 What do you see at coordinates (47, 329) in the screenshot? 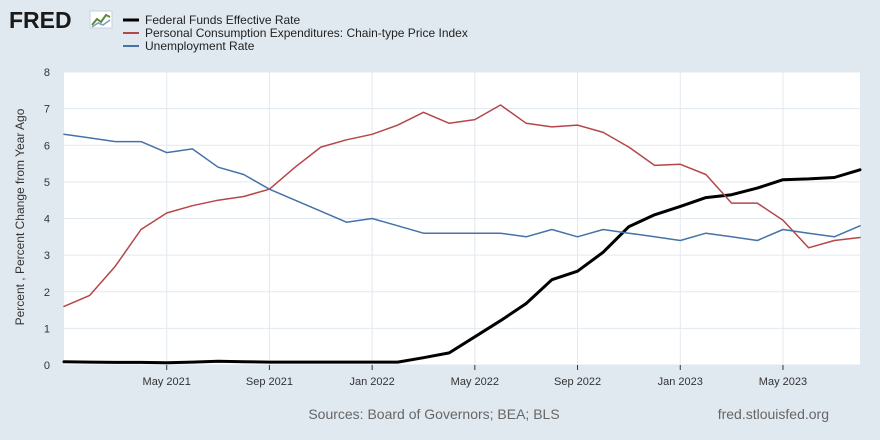
I see `y-tick-label: 1` at bounding box center [47, 329].